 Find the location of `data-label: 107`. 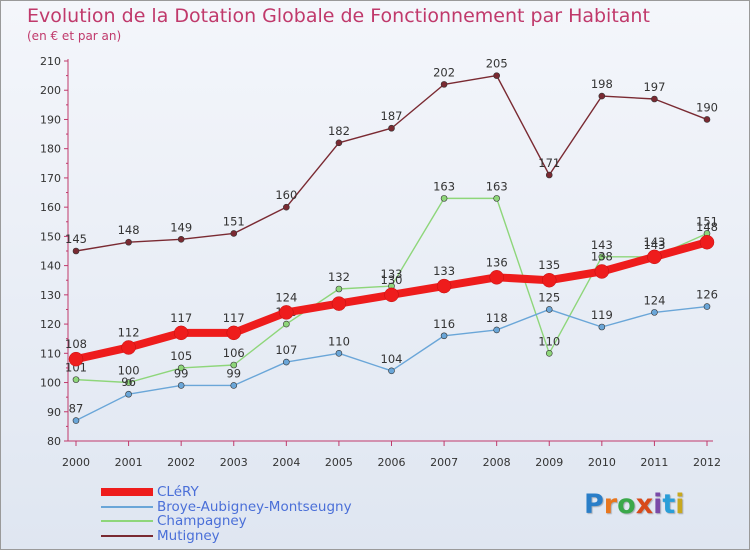

data-label: 107 is located at coordinates (286, 350).